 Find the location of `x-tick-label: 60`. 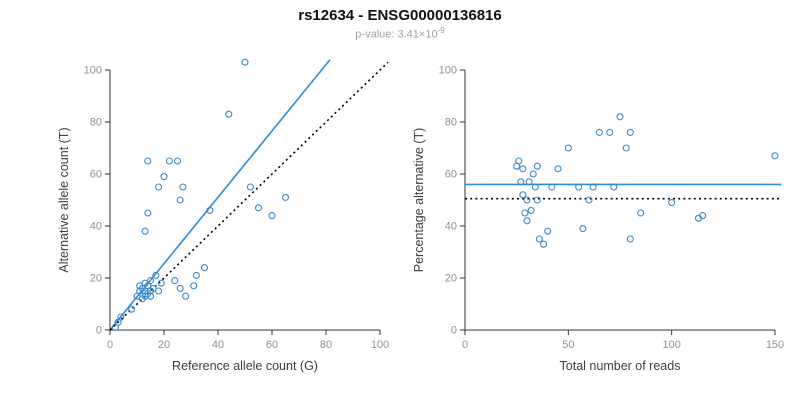

x-tick-label: 60 is located at coordinates (272, 345).